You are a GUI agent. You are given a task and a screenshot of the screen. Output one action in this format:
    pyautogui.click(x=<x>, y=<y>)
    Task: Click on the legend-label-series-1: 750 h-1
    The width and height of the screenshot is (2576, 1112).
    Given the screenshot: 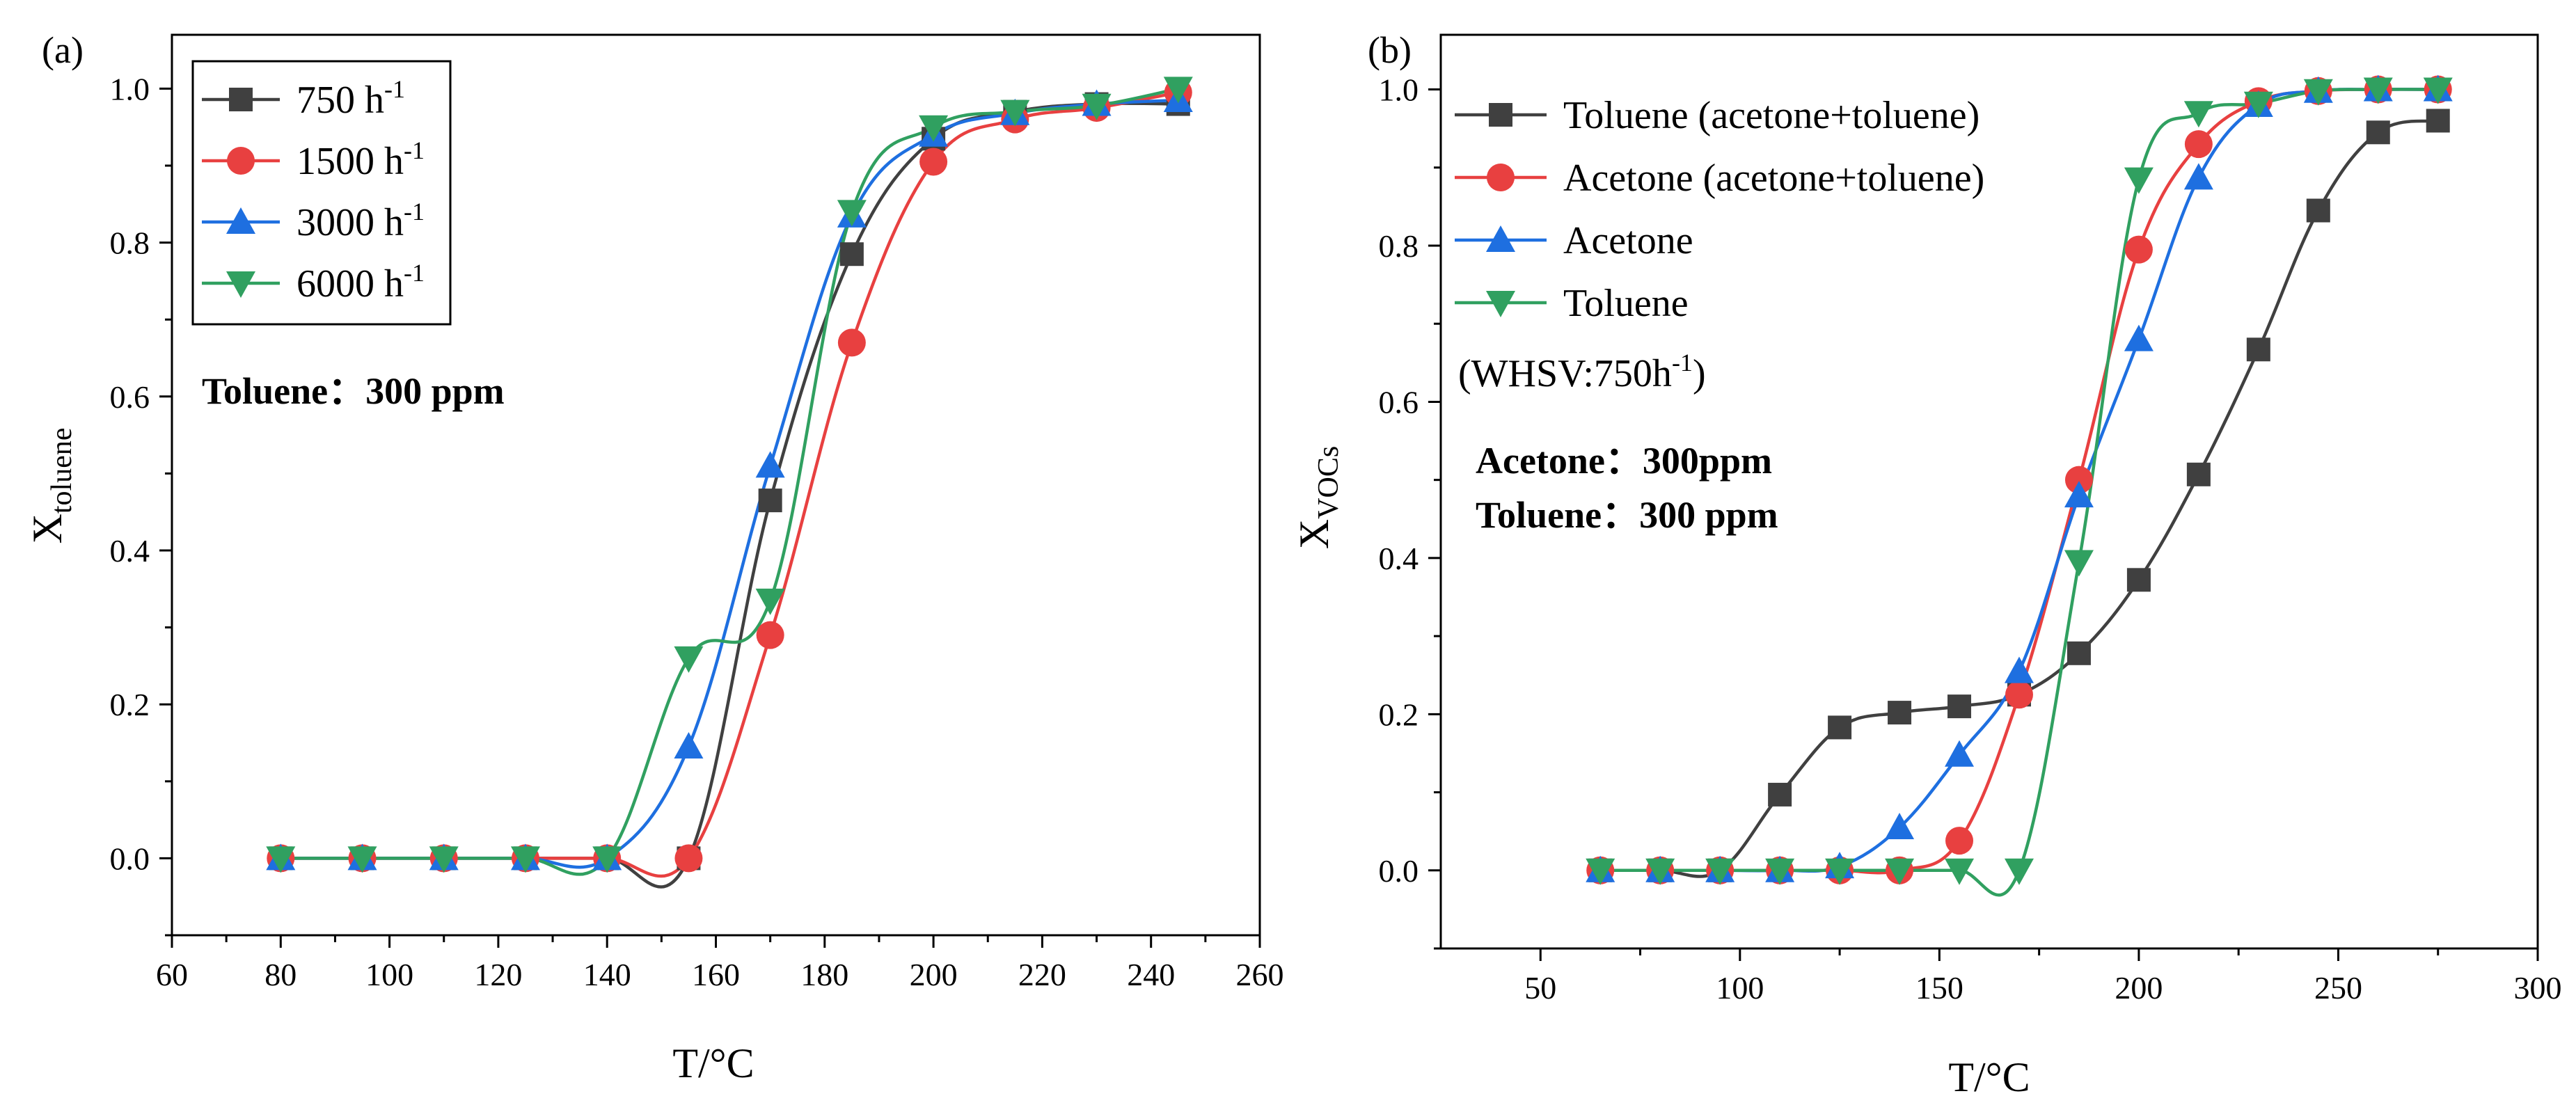 What is the action you would take?
    pyautogui.click(x=351, y=98)
    